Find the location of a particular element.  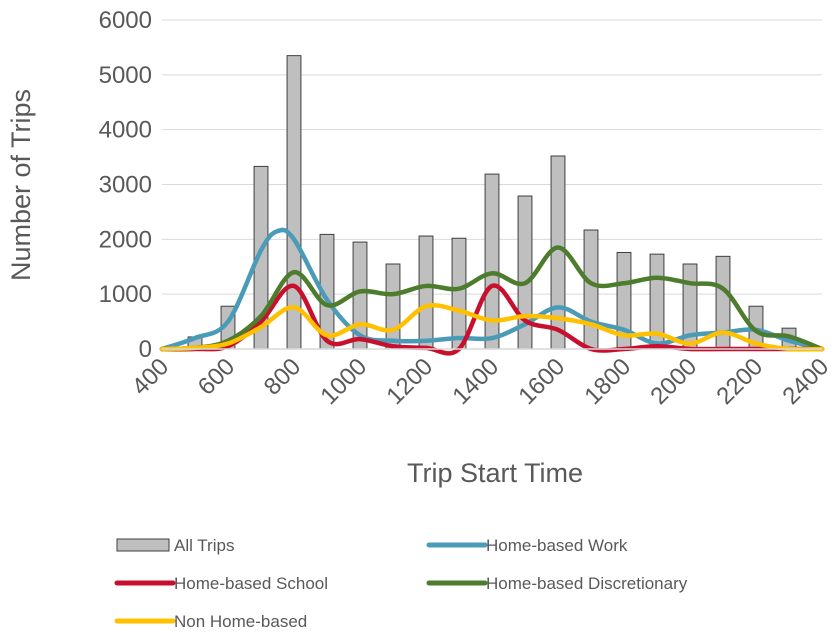

legend-item: Non Home-based is located at coordinates (210, 621).